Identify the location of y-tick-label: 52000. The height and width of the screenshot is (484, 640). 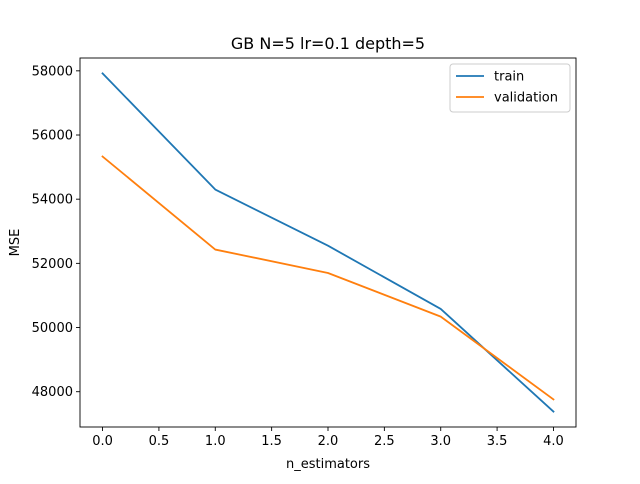
(52, 264).